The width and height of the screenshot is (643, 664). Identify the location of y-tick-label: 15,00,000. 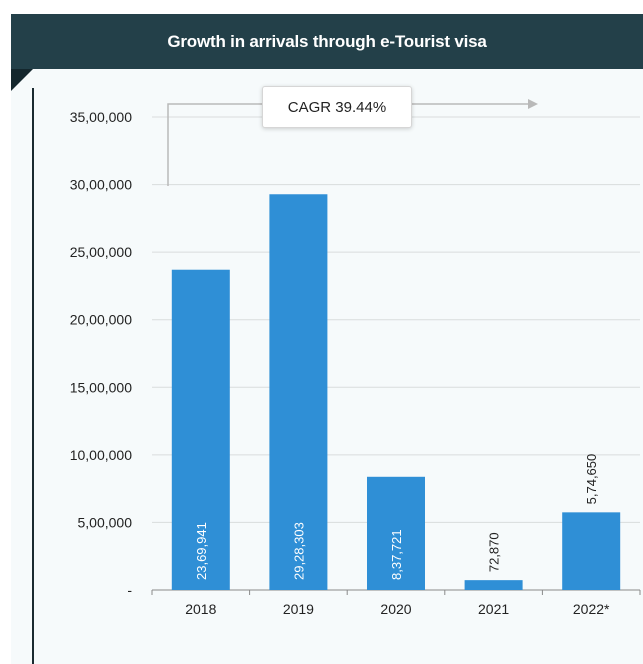
(101, 387).